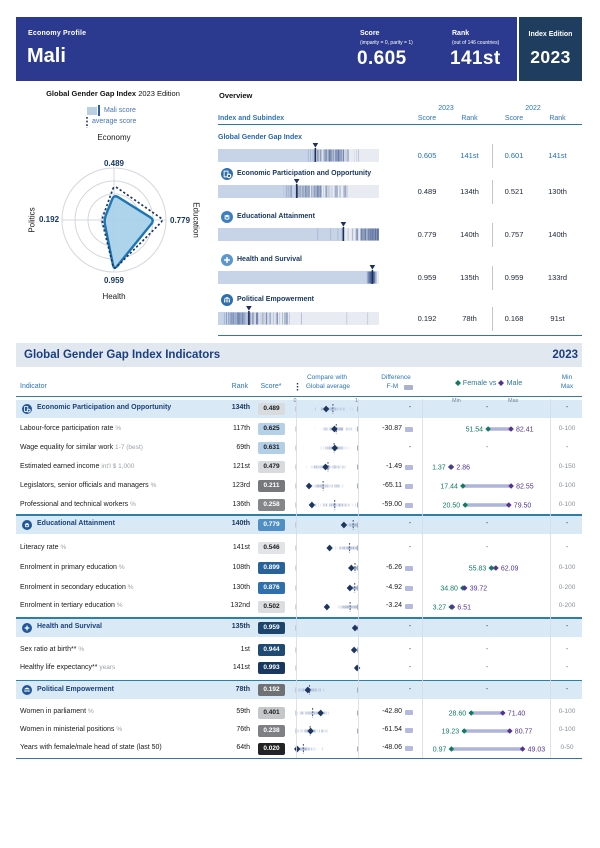 The width and height of the screenshot is (600, 848). I want to click on svg-text: 1.37, so click(439, 467).